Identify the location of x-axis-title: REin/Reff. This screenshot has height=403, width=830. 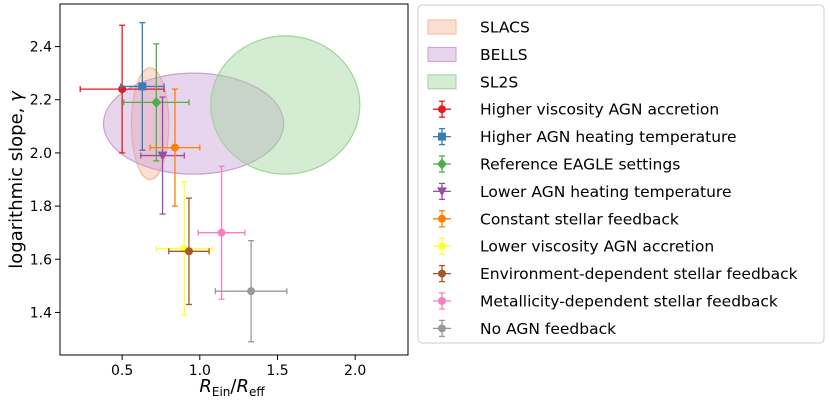
(232, 387).